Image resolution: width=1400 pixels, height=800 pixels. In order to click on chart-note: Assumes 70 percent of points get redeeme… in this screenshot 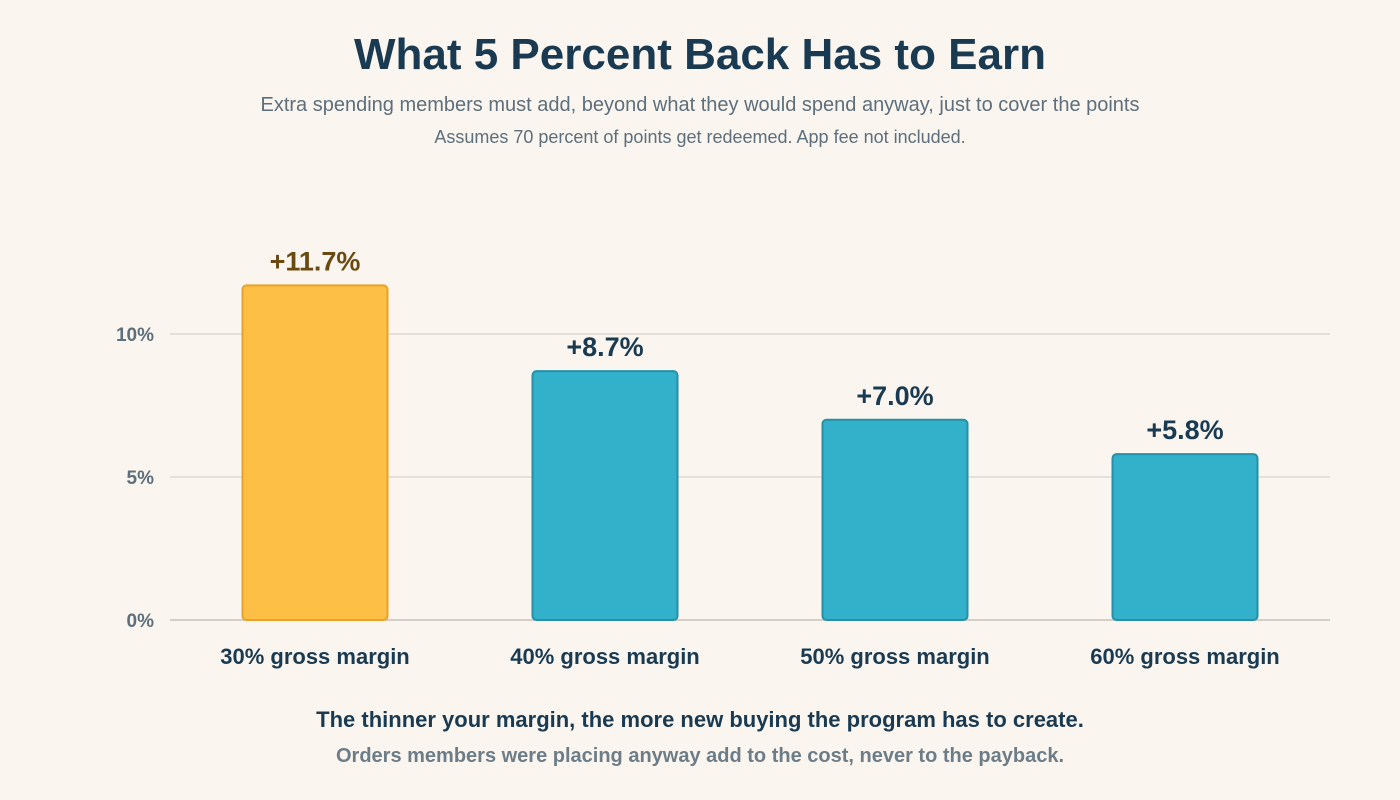, I will do `click(700, 137)`.